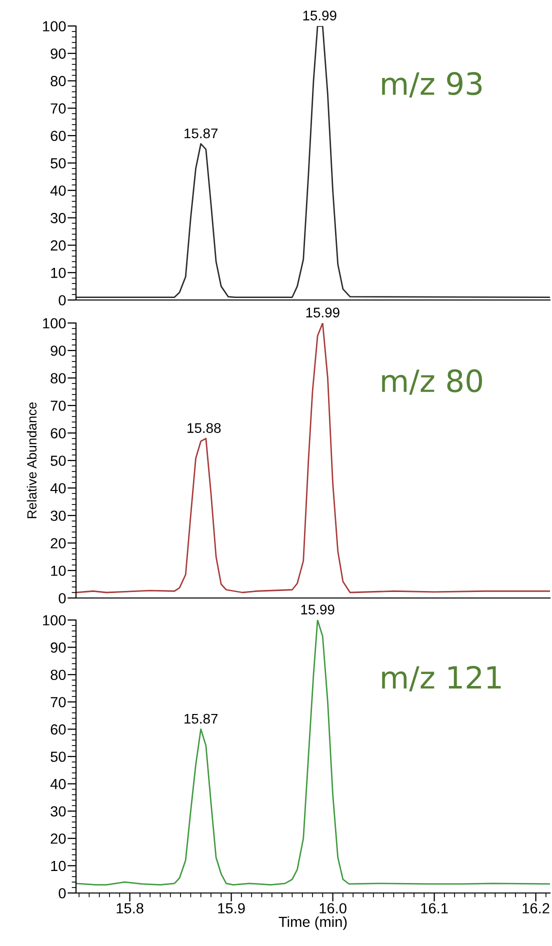 Image resolution: width=552 pixels, height=946 pixels. What do you see at coordinates (31, 460) in the screenshot?
I see `y-axis-title: Relative Abundance` at bounding box center [31, 460].